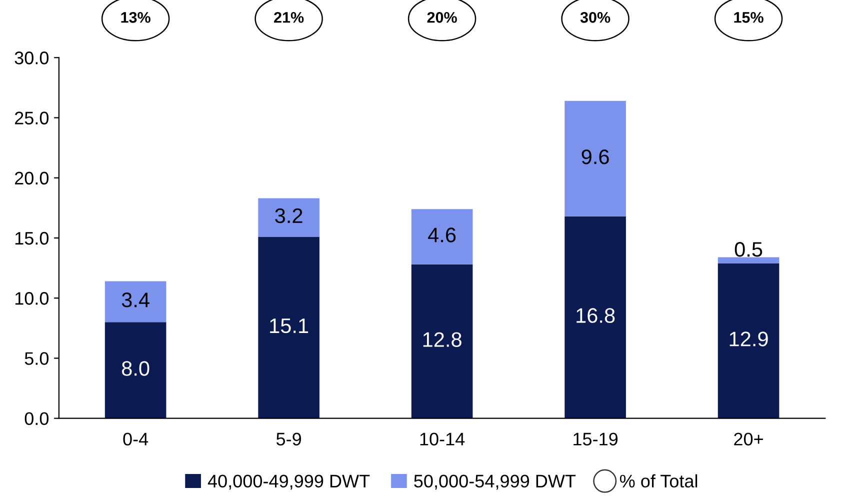 The height and width of the screenshot is (501, 842). I want to click on data-label: 12.8, so click(442, 339).